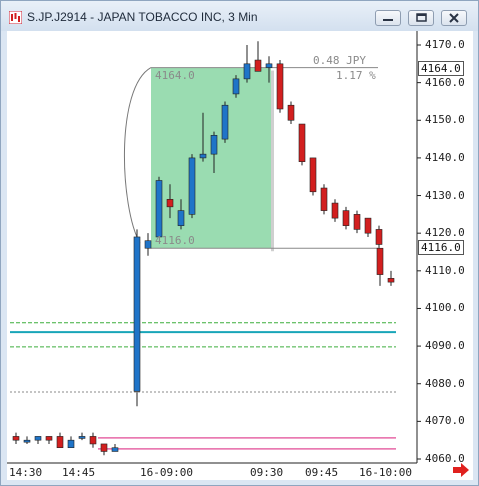  Describe the element at coordinates (441, 68) in the screenshot. I see `price-tag-high: 4164.0` at that location.